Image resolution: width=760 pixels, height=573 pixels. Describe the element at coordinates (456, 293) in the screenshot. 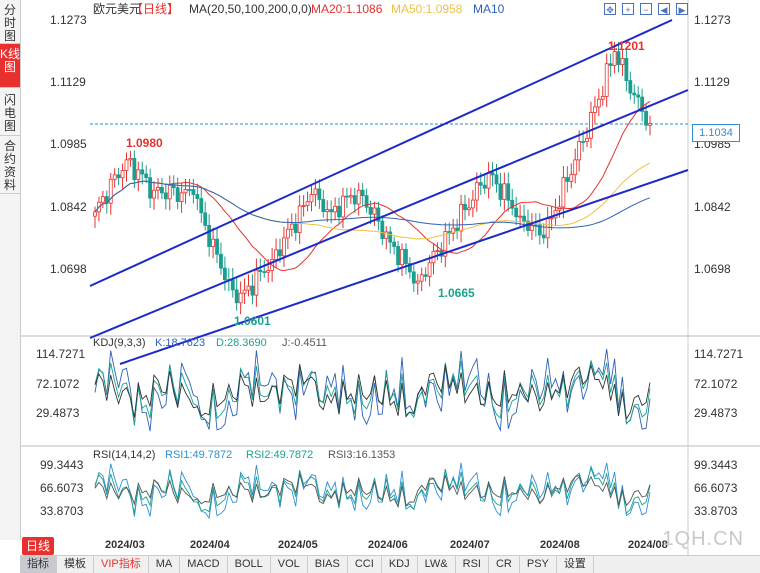

I see `low-label: 1.0665` at that location.